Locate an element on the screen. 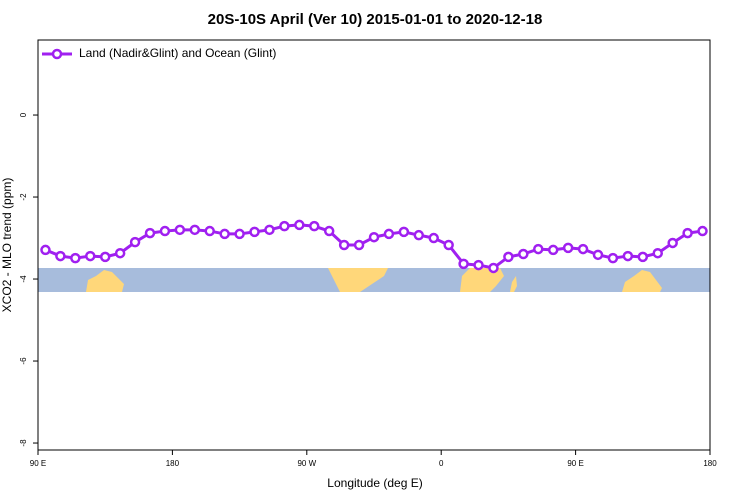  y-tick-label: -4 is located at coordinates (23, 279).